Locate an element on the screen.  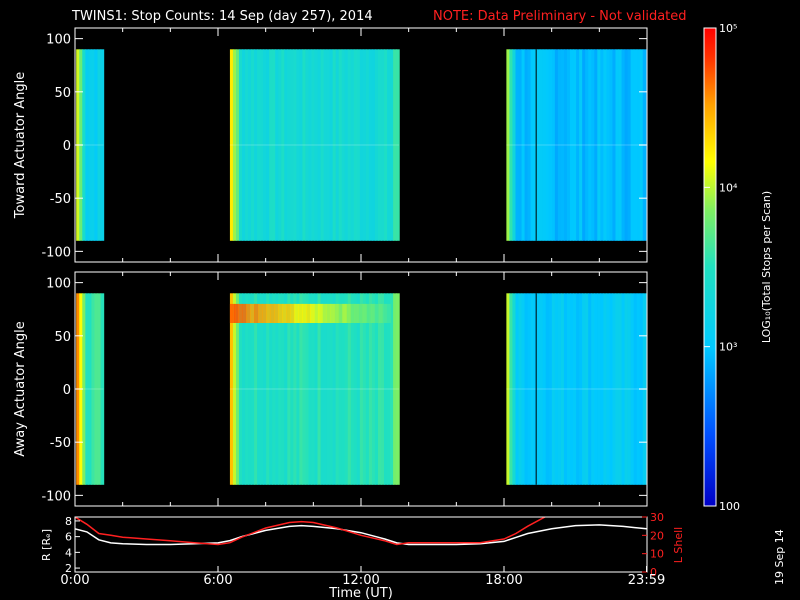
date-stamp: 19 Sep 14 is located at coordinates (779, 557).